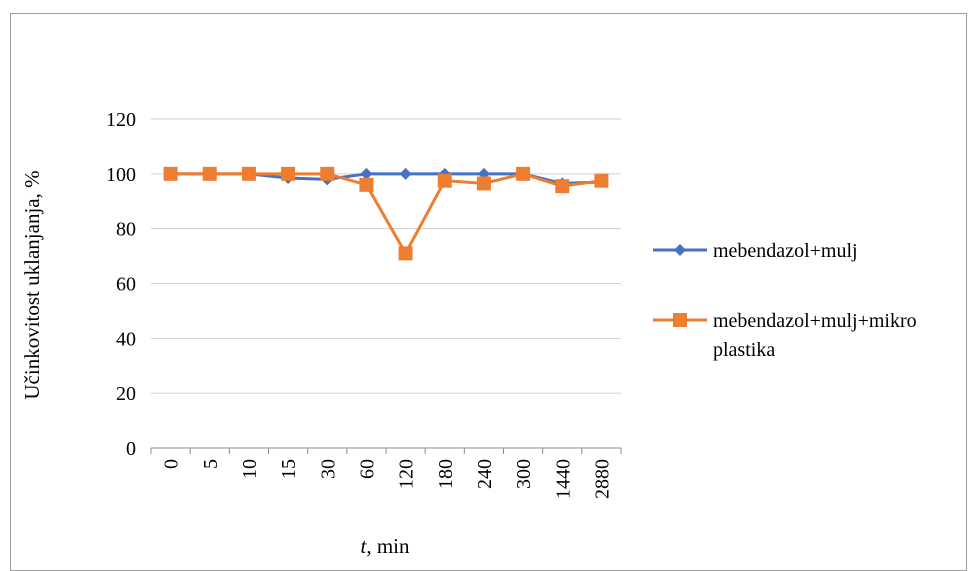  I want to click on series-line, so click(386, 213).